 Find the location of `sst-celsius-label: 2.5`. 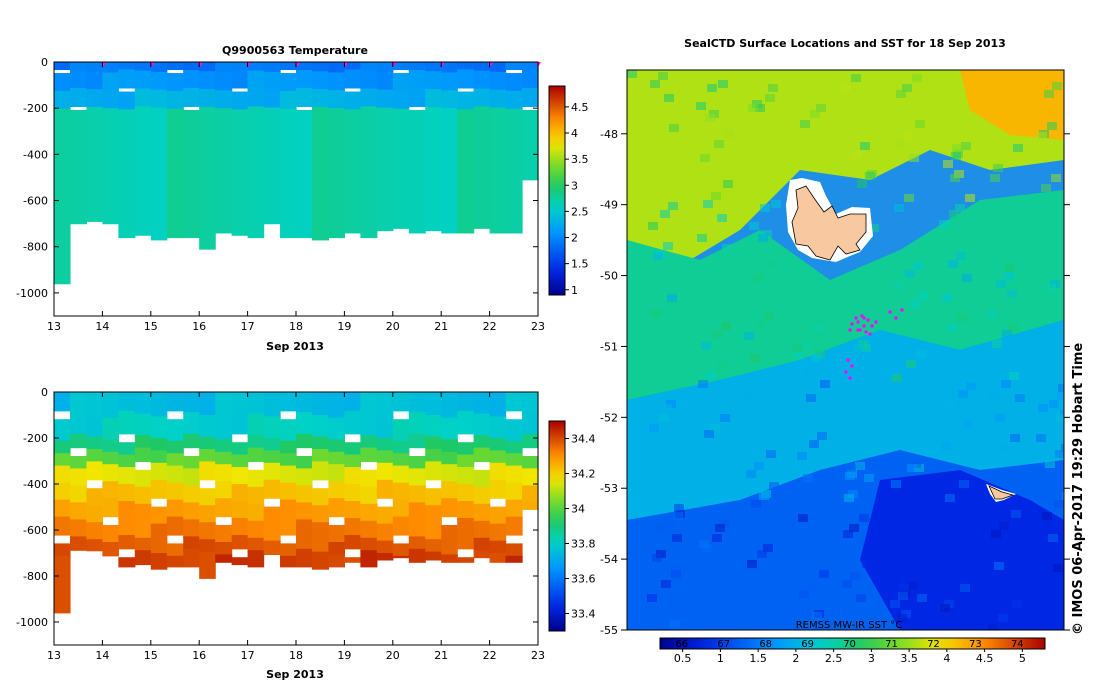

sst-celsius-label: 2.5 is located at coordinates (834, 658).